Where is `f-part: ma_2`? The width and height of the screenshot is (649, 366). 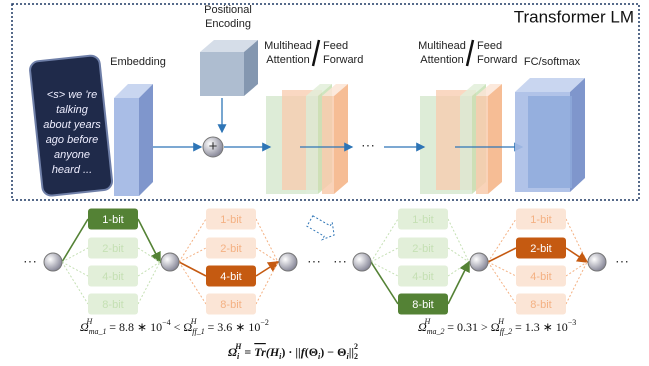 f-part: ma_2 is located at coordinates (436, 331).